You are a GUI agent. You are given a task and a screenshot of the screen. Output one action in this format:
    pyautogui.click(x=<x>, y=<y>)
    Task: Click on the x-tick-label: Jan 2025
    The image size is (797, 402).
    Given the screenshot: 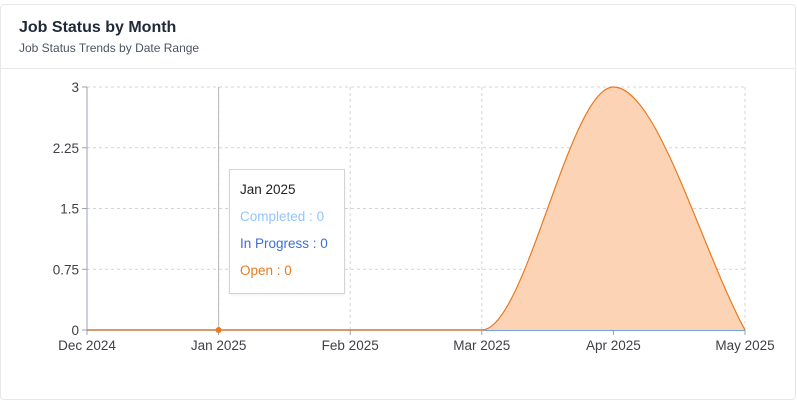 What is the action you would take?
    pyautogui.click(x=219, y=345)
    